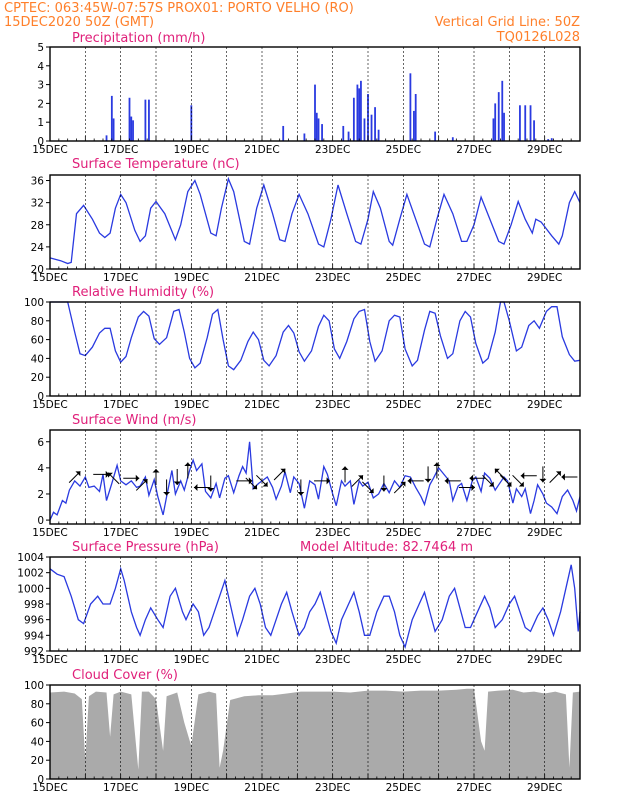 This screenshot has height=800, width=618. What do you see at coordinates (38, 182) in the screenshot?
I see `y-tick-label: 36` at bounding box center [38, 182].